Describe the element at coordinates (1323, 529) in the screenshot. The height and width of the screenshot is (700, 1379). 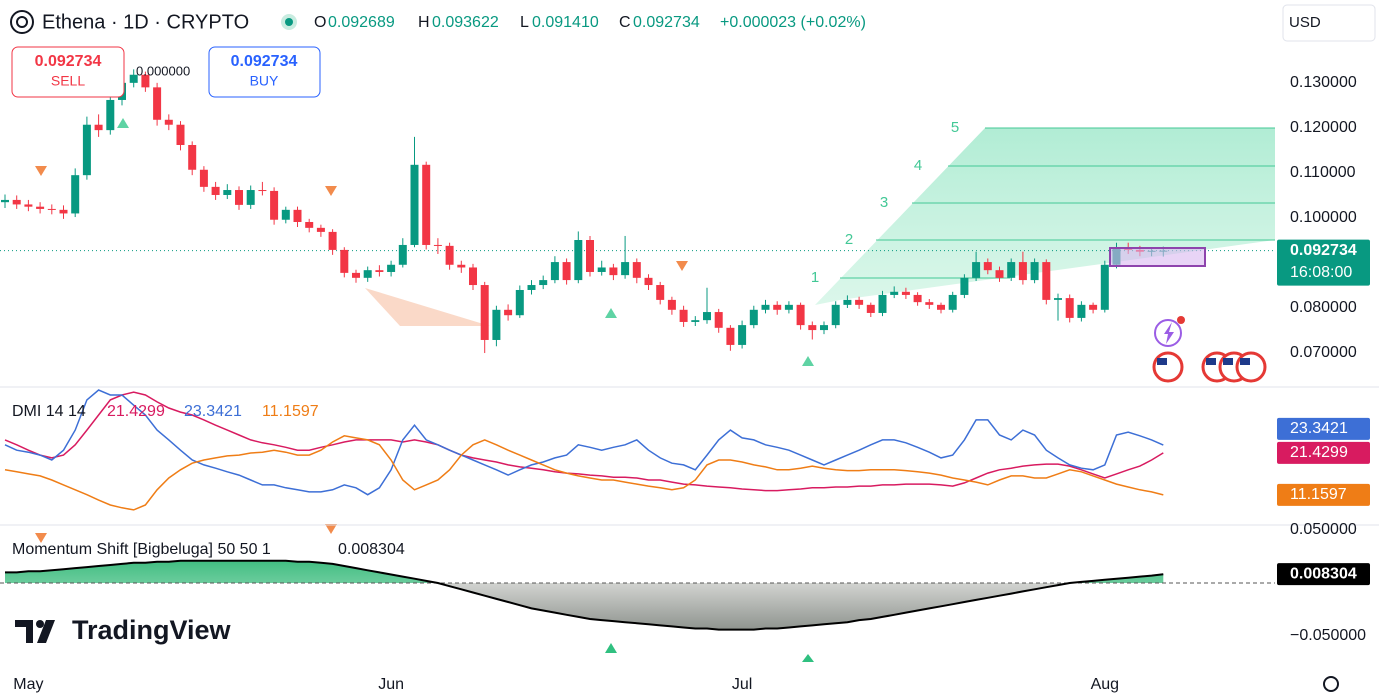
I see `y-tick-label: 0.050000` at that location.